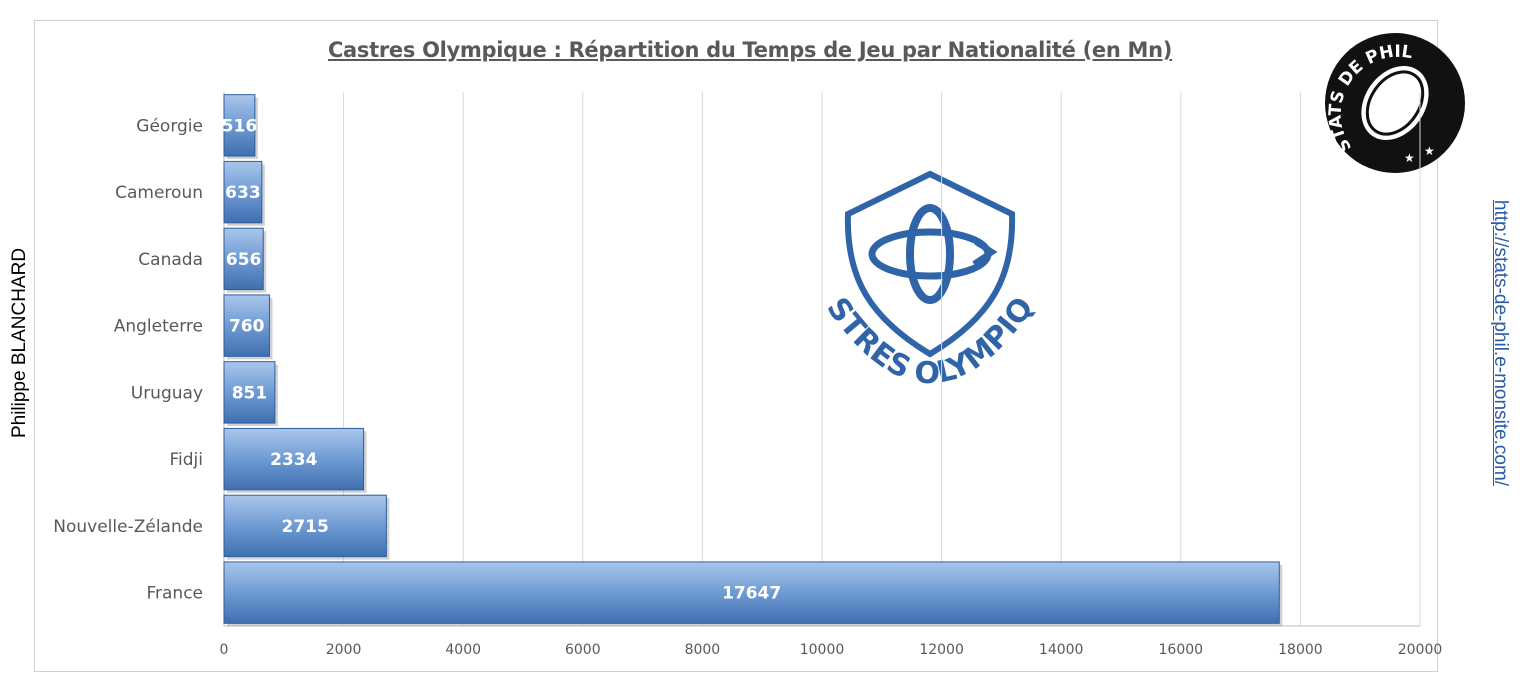 Image resolution: width=1520 pixels, height=690 pixels. Describe the element at coordinates (703, 650) in the screenshot. I see `x-tick-label: 8000` at that location.